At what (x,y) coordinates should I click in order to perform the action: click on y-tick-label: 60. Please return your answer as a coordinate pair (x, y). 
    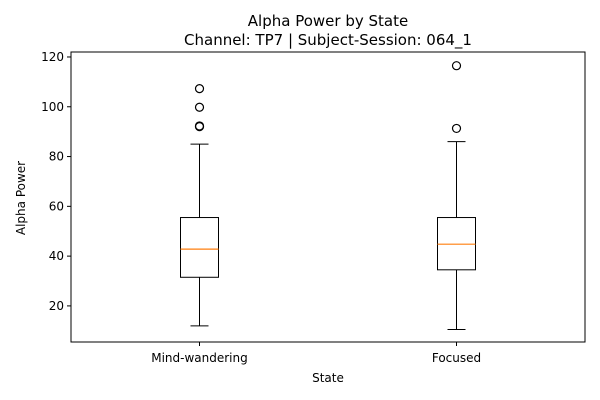
    Looking at the image, I should click on (56, 206).